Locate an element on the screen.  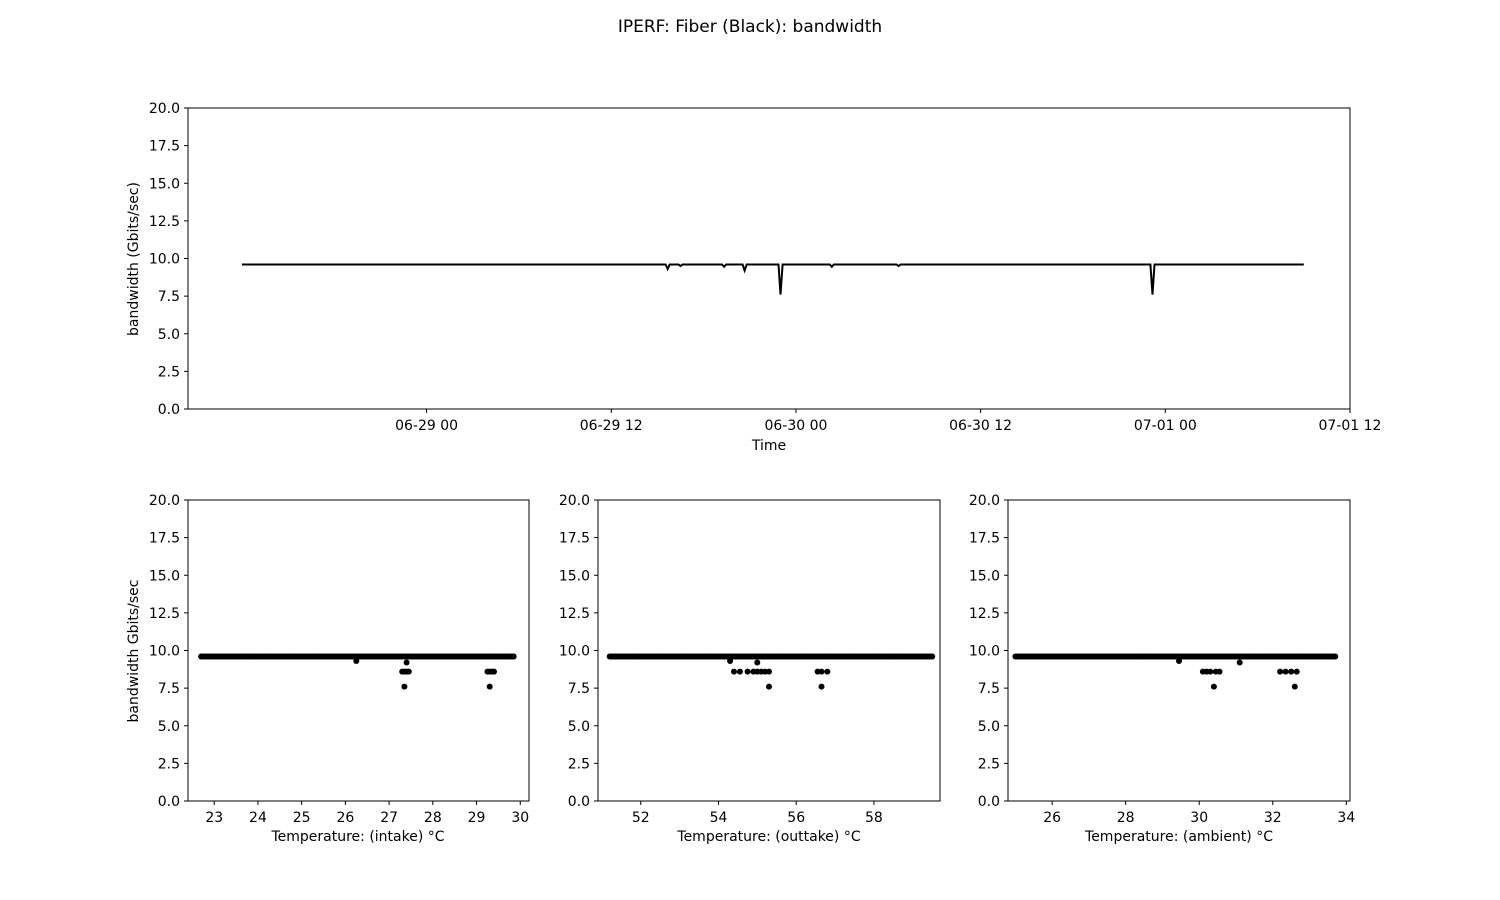
panel-3-plot is located at coordinates (1175, 671).